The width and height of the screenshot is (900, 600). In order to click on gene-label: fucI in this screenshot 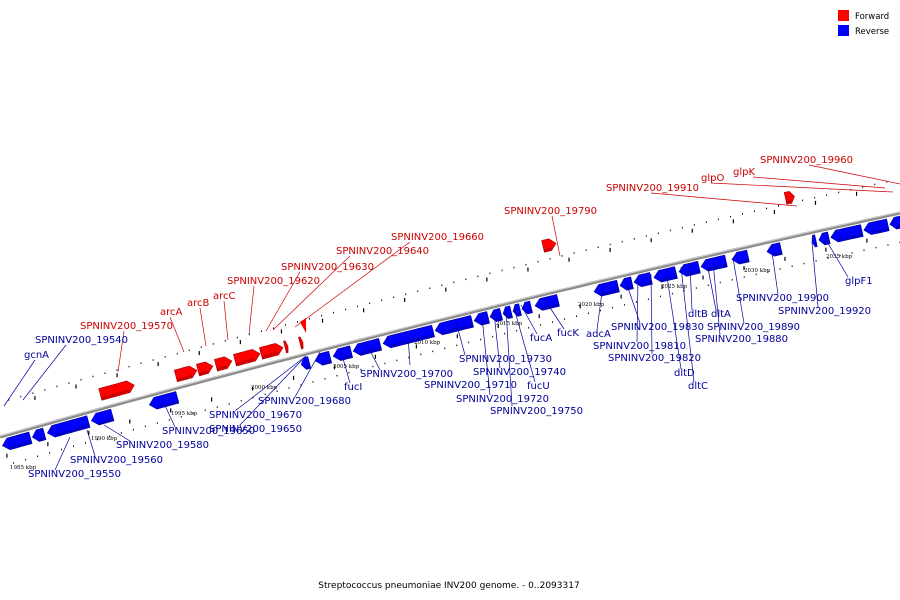, I will do `click(353, 387)`.